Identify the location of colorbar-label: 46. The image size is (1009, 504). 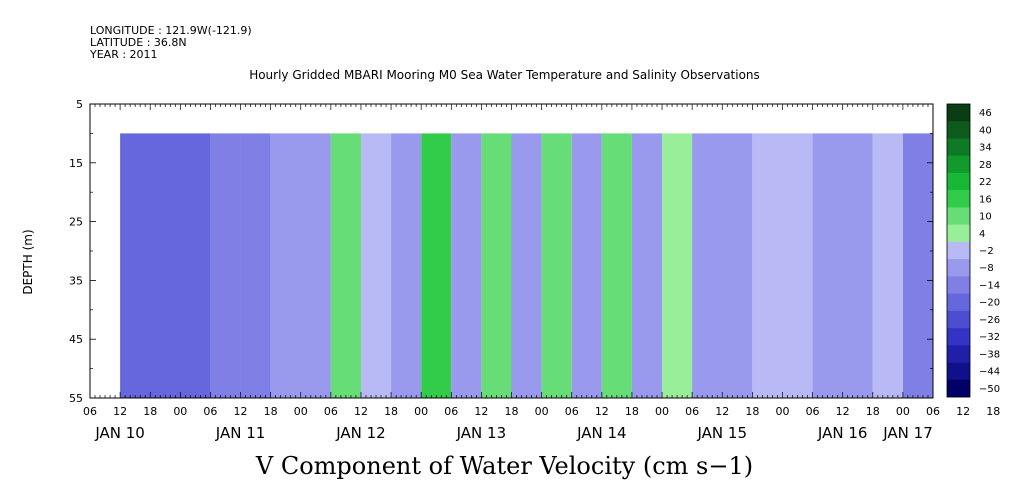
(985, 113).